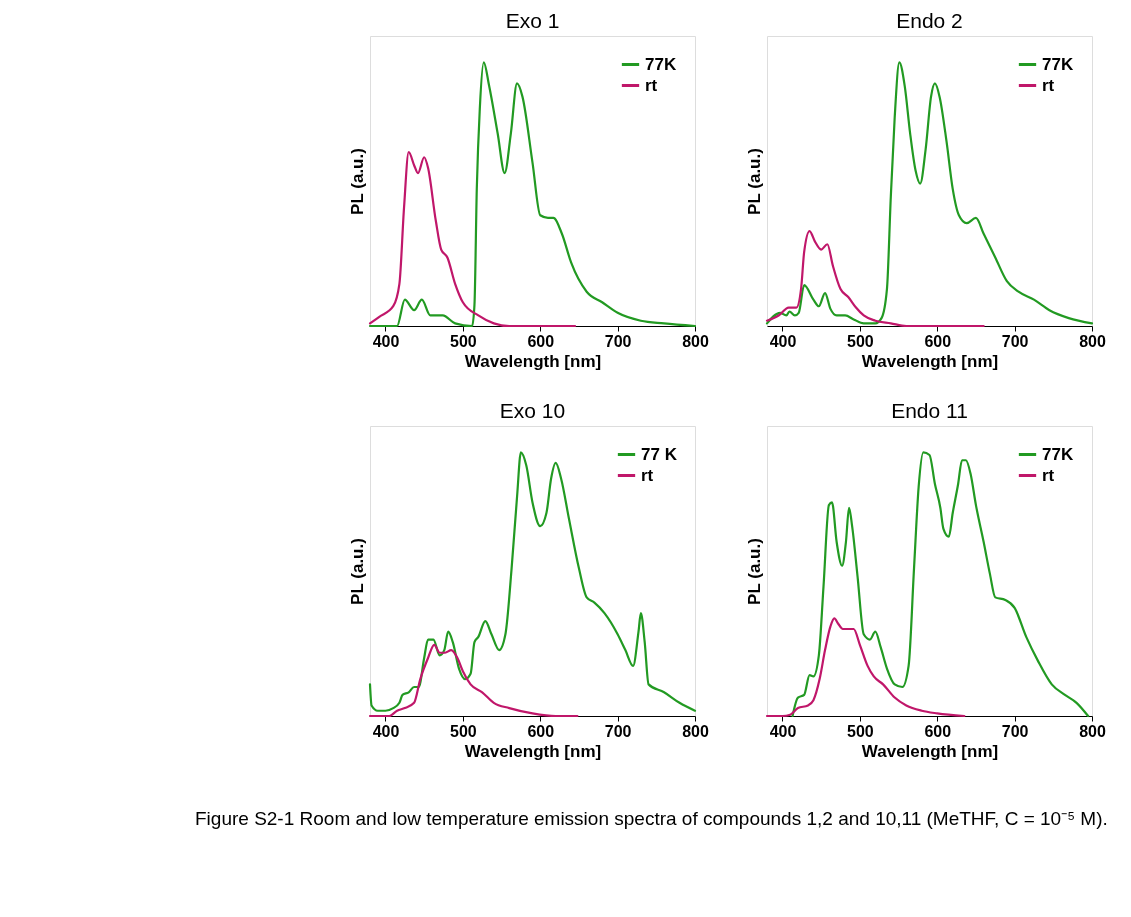  What do you see at coordinates (929, 410) in the screenshot?
I see `chart-title: Endo 11` at bounding box center [929, 410].